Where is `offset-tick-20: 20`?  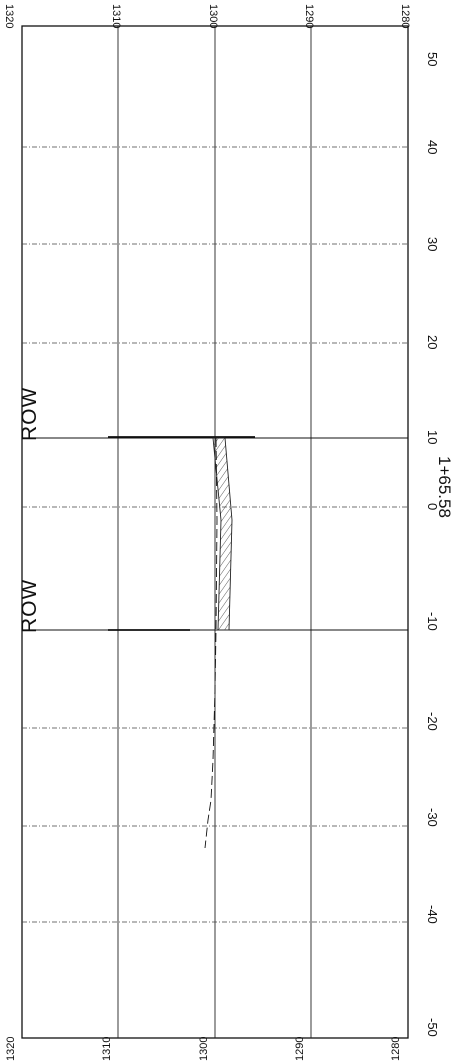 offset-tick-20: 20 is located at coordinates (432, 342).